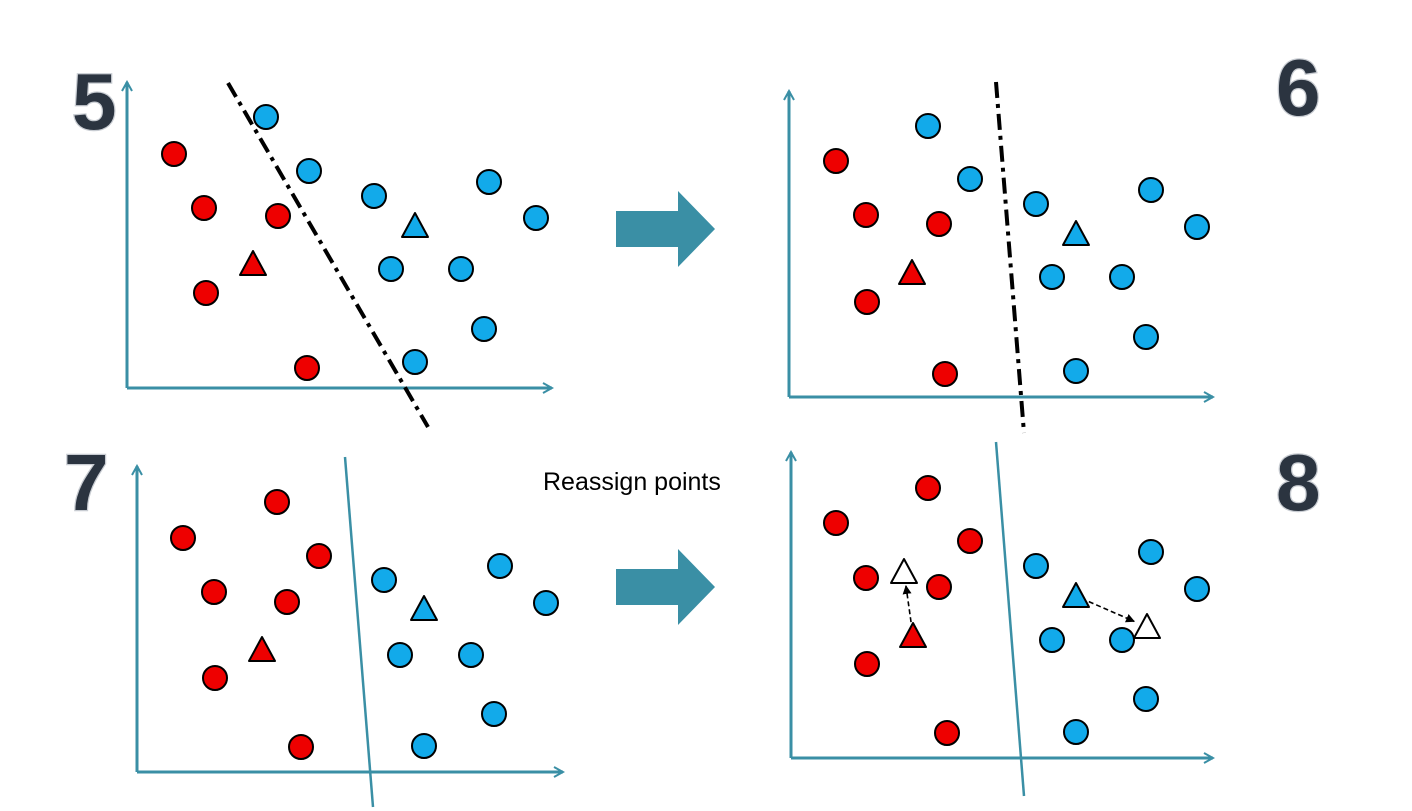 Image resolution: width=1412 pixels, height=811 pixels. What do you see at coordinates (904, 571) in the screenshot?
I see `panel-8-new-red-centroid` at bounding box center [904, 571].